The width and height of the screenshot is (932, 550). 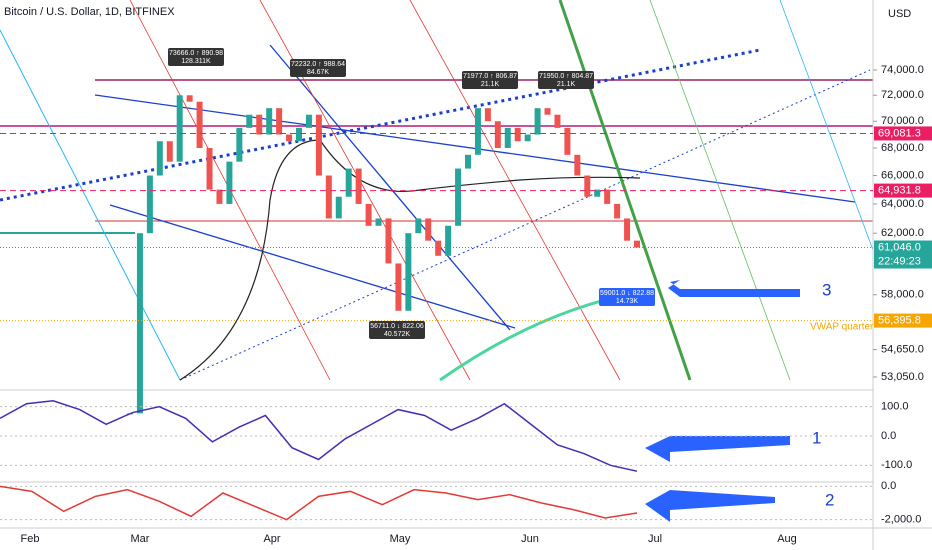 I want to click on pivot-tag: 72232.0 ↑ 988.64, so click(x=318, y=64).